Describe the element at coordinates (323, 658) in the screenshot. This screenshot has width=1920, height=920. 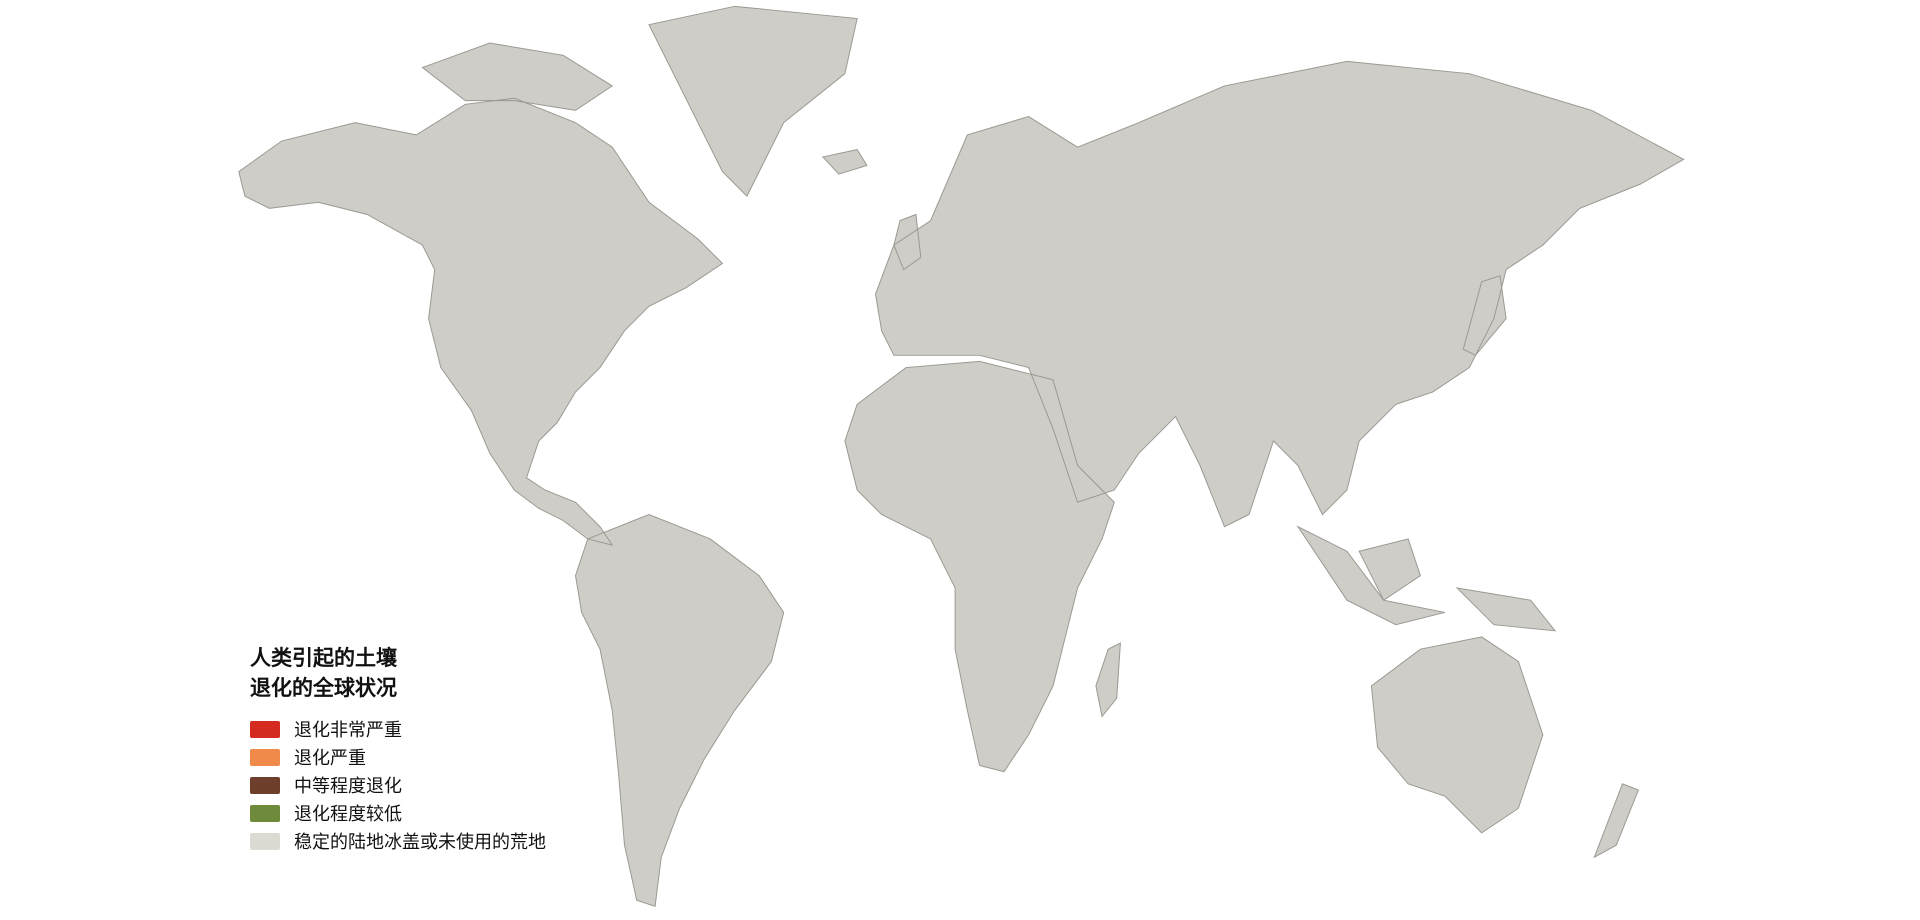
I see `legend-title: 人类引起的土壤` at that location.